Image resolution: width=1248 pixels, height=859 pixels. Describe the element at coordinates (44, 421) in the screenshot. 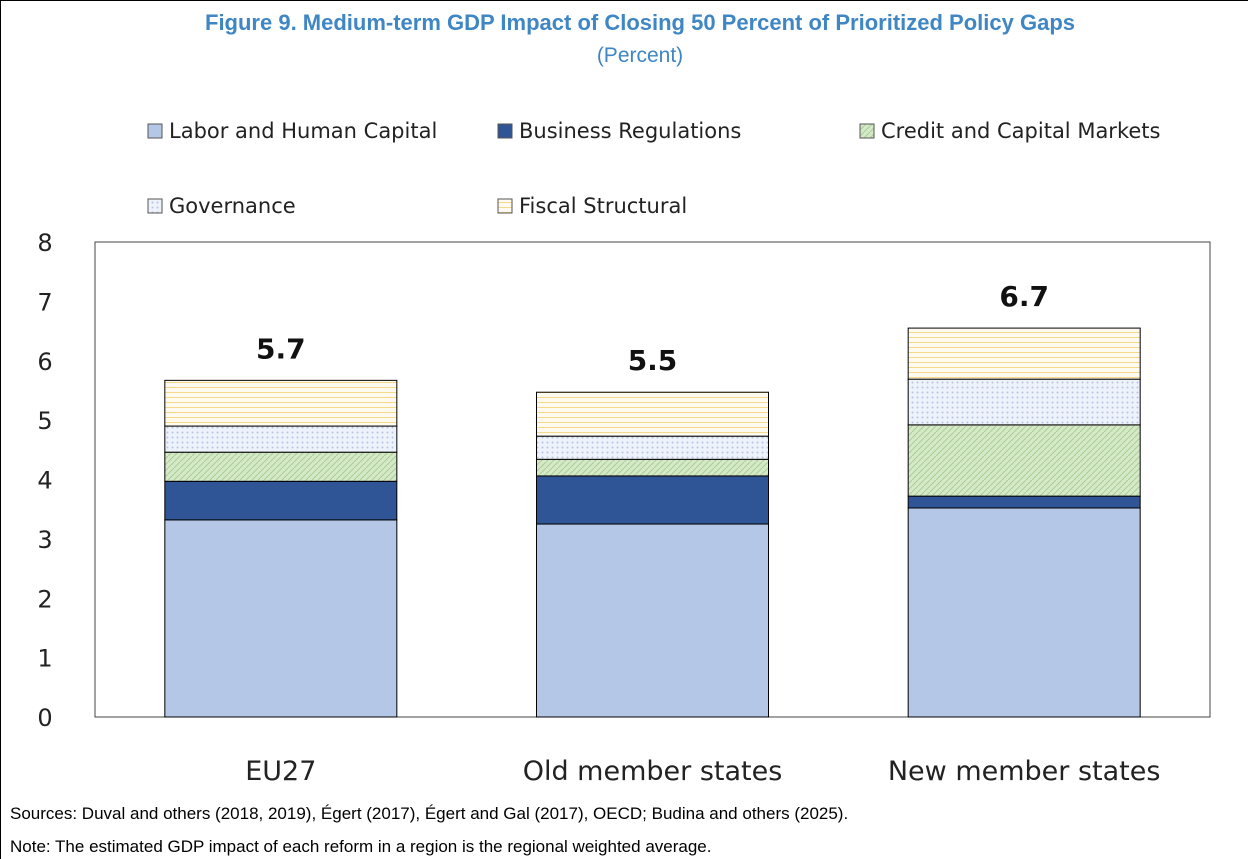

I see `y-tick-label: 5` at that location.